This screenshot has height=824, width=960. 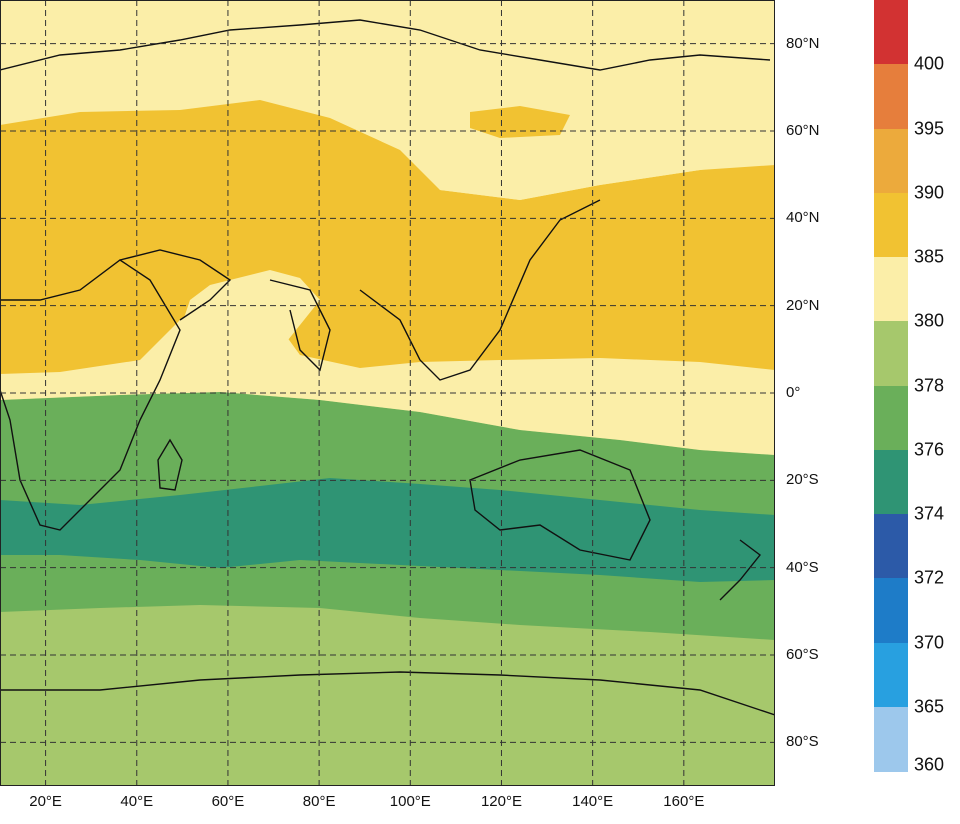 I want to click on colorbar-label: 390, so click(x=929, y=192).